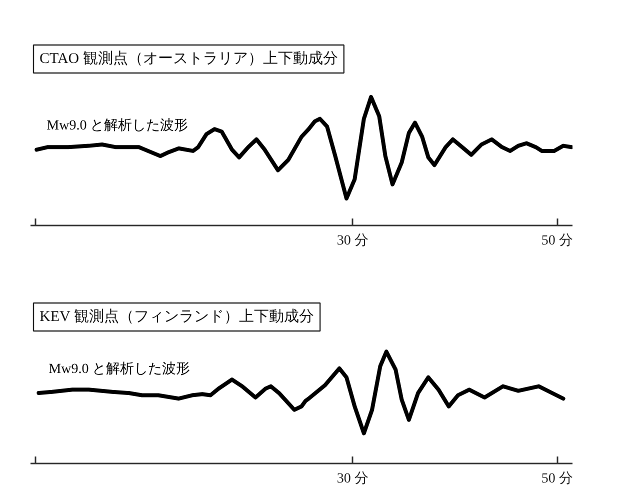  I want to click on chart-title: KEV 観測点（フィンランド）上下動成分, so click(177, 316).